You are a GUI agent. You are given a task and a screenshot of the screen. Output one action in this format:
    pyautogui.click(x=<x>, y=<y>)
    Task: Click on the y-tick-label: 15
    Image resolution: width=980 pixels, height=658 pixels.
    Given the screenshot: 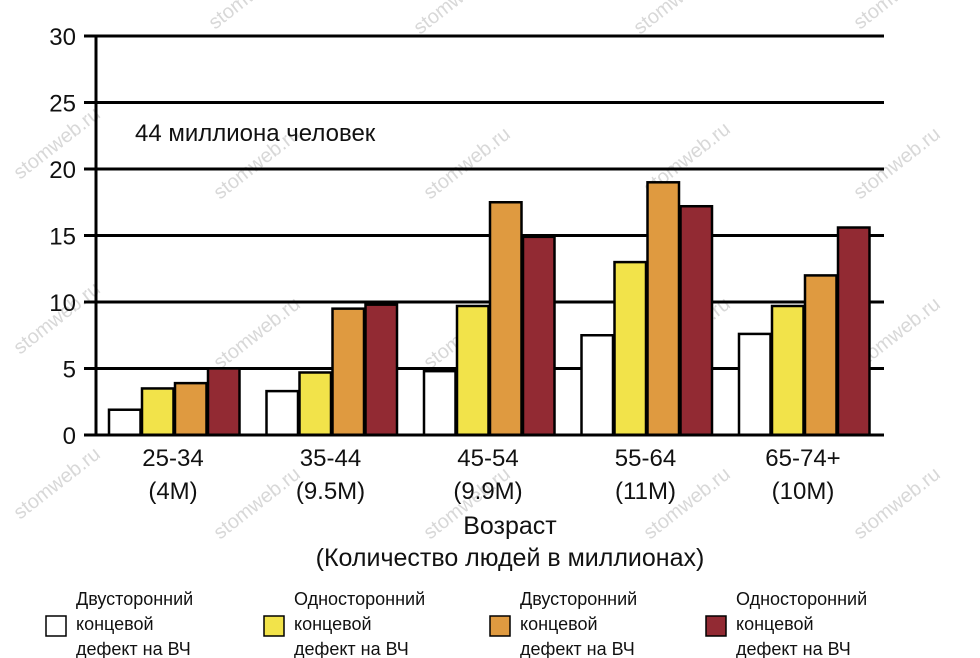 What is the action you would take?
    pyautogui.click(x=62, y=237)
    